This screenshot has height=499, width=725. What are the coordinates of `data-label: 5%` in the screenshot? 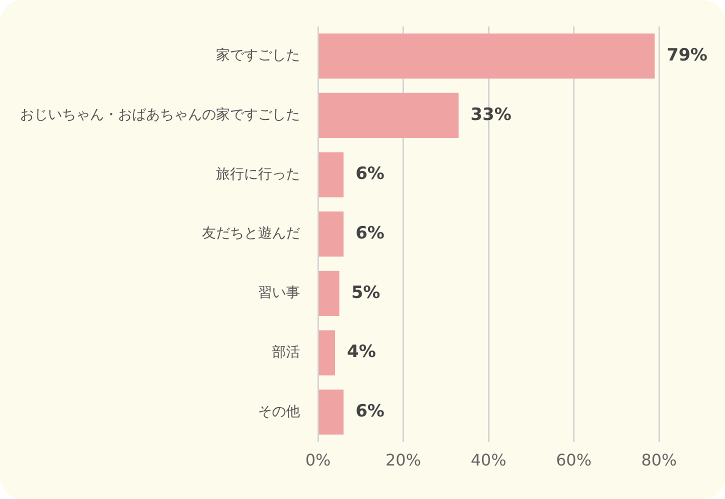 It's located at (365, 292).